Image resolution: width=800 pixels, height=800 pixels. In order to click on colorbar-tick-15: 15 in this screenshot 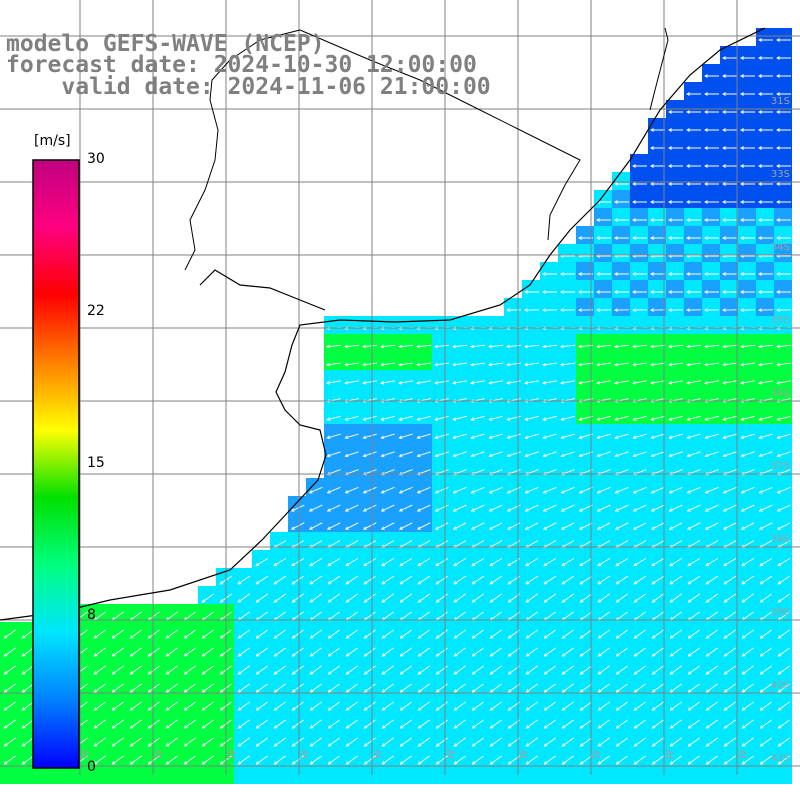, I will do `click(96, 463)`.